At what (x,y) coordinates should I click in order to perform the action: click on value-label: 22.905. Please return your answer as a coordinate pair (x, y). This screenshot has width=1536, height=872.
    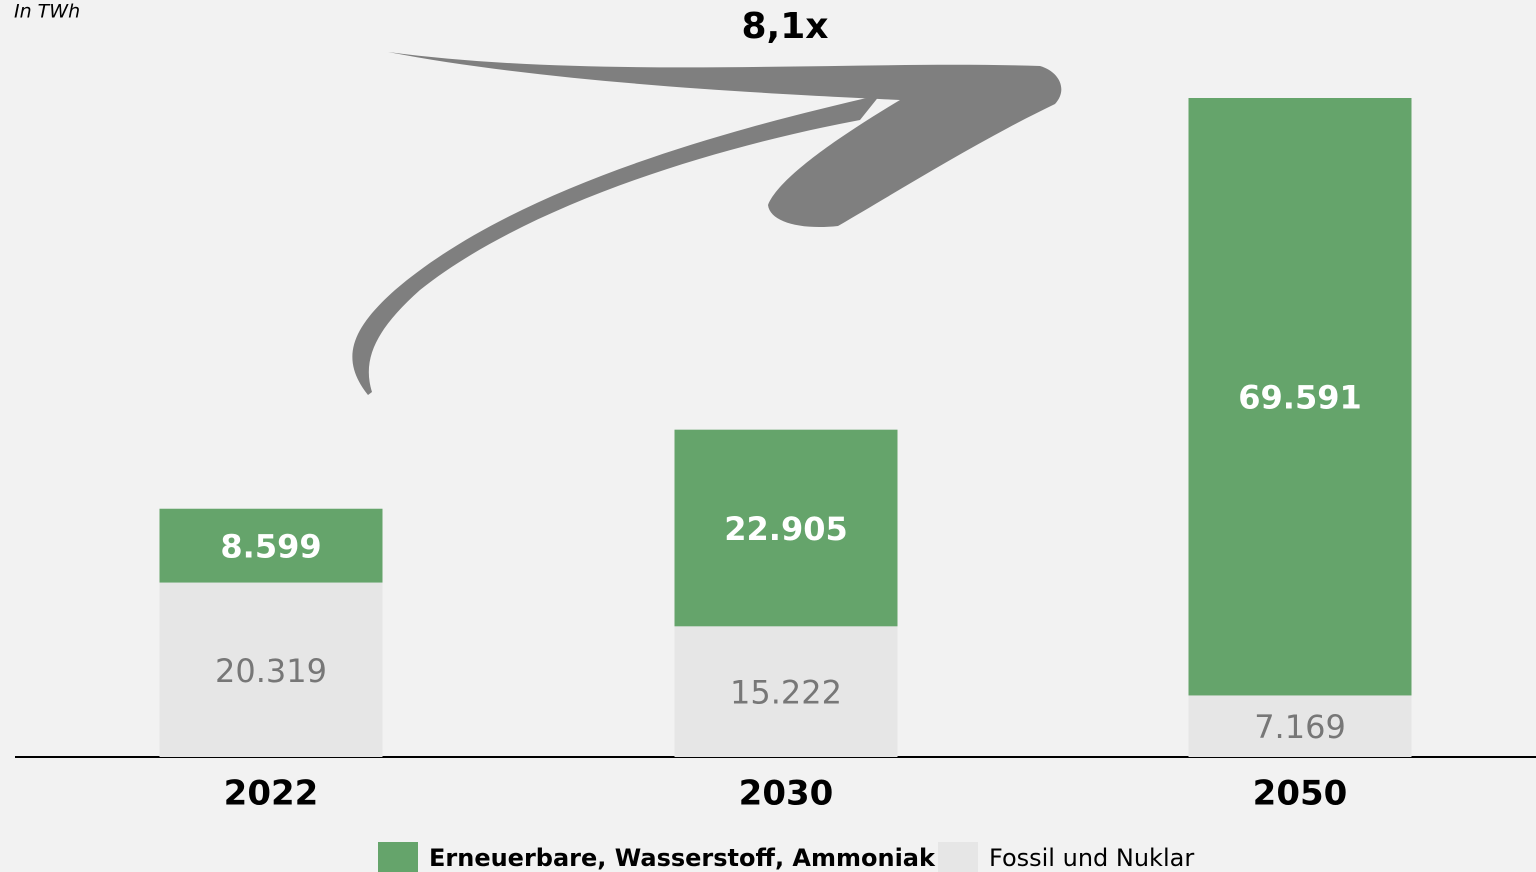
    Looking at the image, I should click on (785, 529).